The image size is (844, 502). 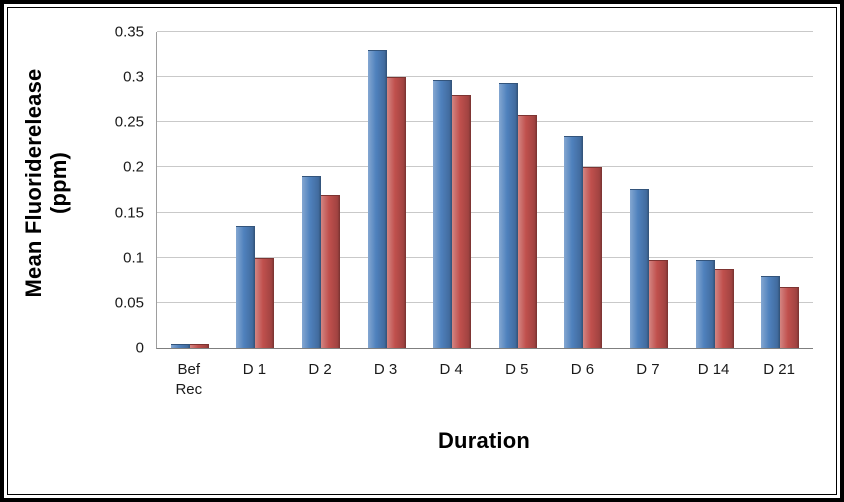 What do you see at coordinates (714, 379) in the screenshot?
I see `x-tick-label: D 14` at bounding box center [714, 379].